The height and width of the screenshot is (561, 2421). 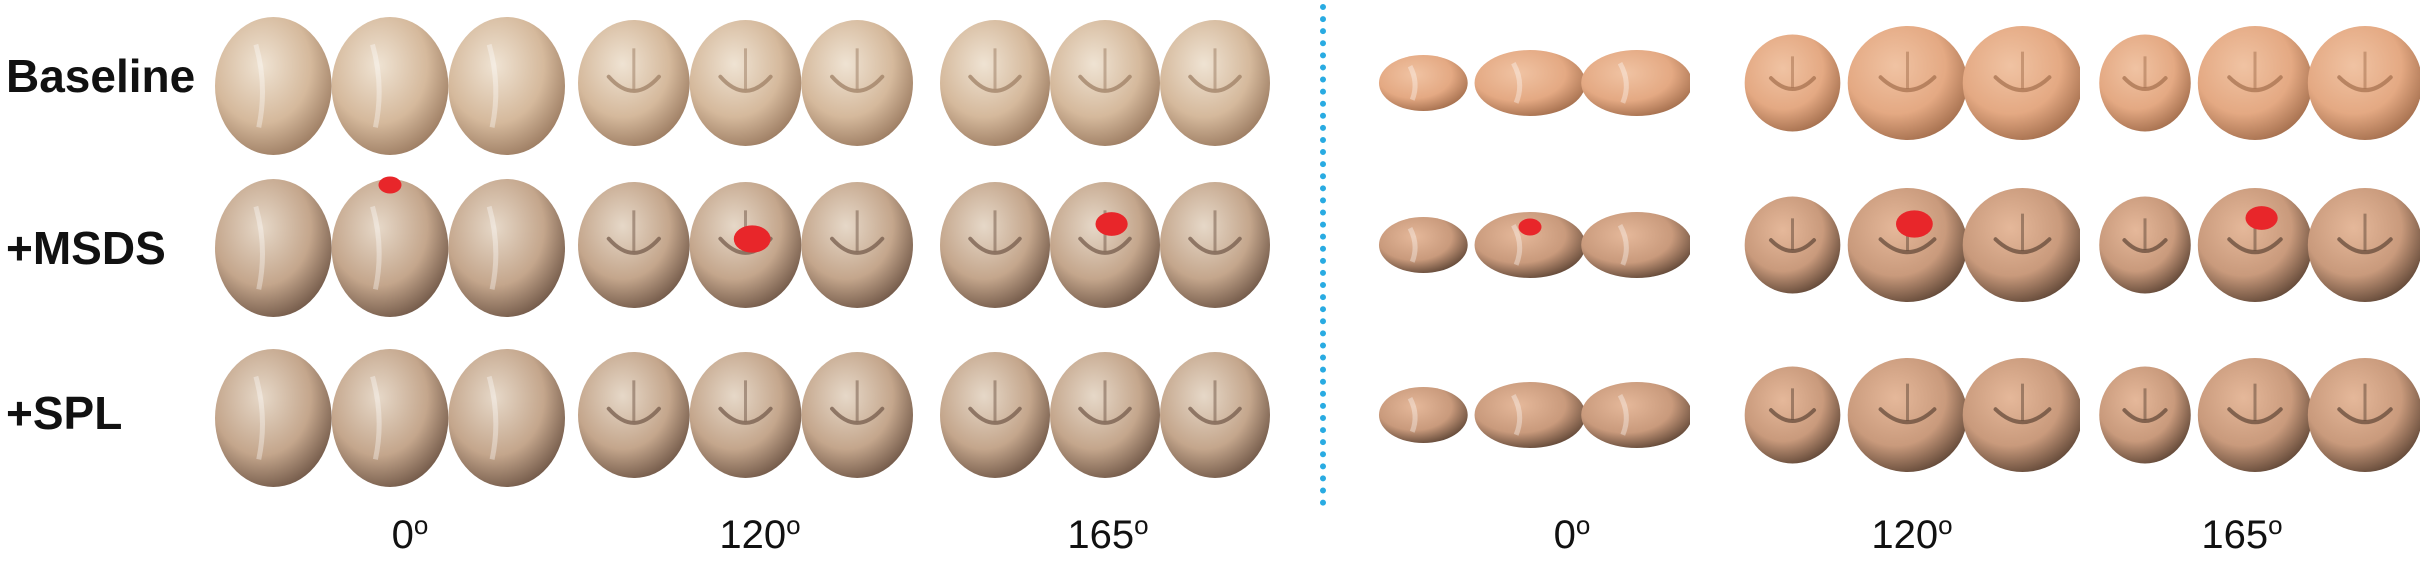 What do you see at coordinates (64, 413) in the screenshot?
I see `row-label-spl: +SPL` at bounding box center [64, 413].